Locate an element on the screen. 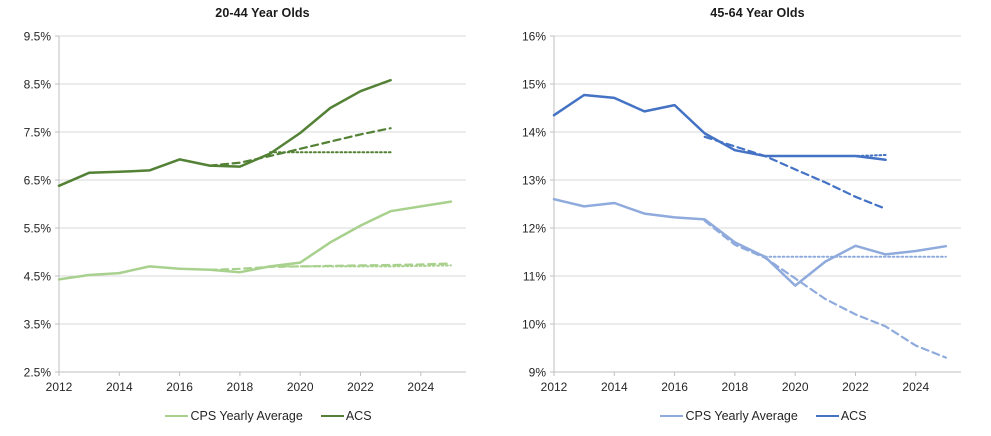  svg-text: 9.5% is located at coordinates (38, 36).